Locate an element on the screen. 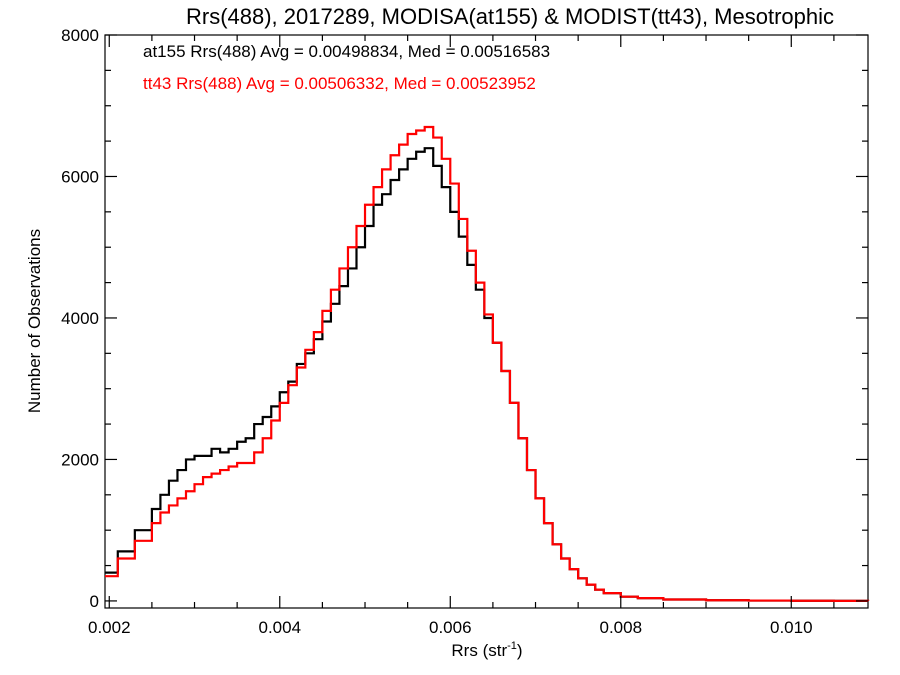  x-tick-label: 0.004 is located at coordinates (279, 627).